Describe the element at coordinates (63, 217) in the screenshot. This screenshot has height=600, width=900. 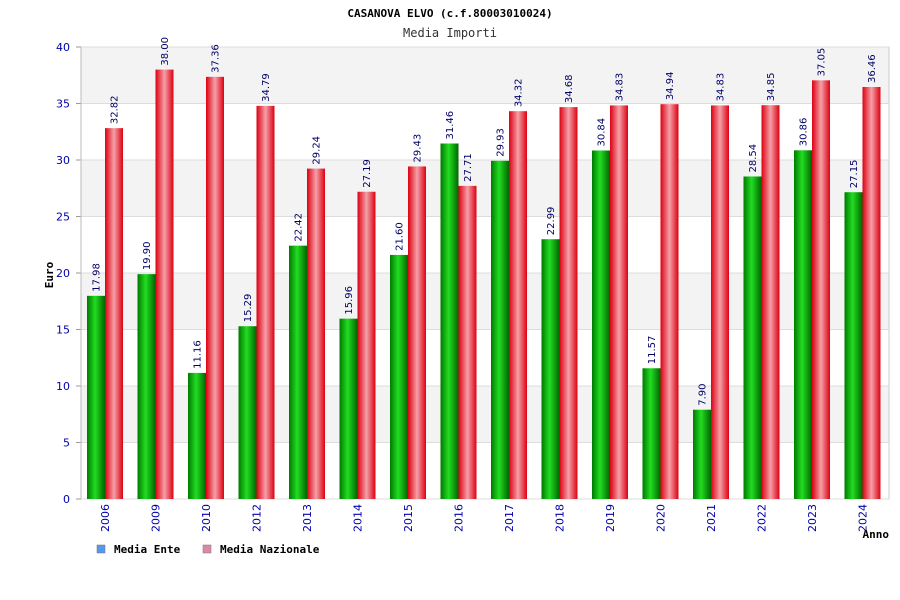
I see `y-tick-label: 25` at that location.